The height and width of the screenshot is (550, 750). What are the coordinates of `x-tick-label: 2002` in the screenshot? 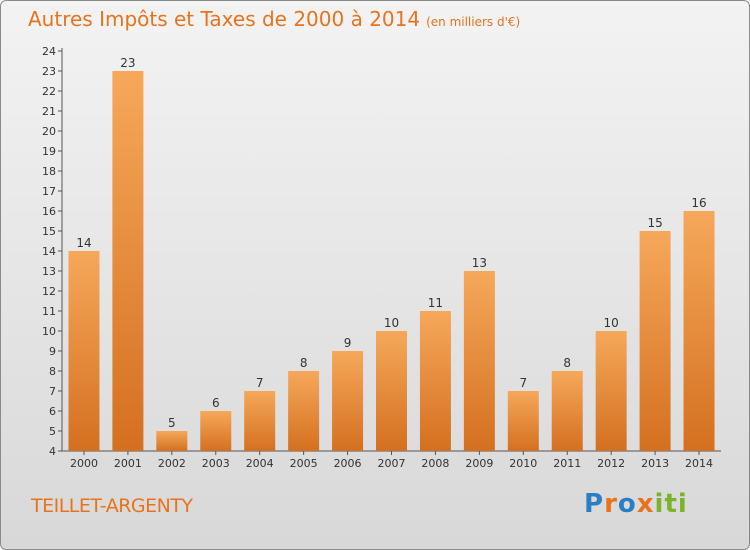 It's located at (172, 463).